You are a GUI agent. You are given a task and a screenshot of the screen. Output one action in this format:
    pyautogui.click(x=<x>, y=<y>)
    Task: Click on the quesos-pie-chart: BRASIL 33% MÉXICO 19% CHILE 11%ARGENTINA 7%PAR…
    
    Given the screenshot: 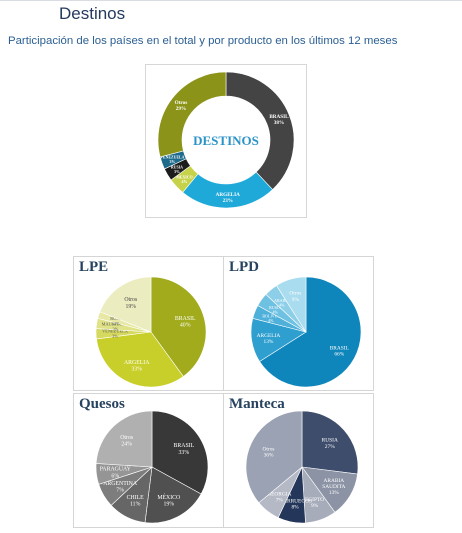 What is the action you would take?
    pyautogui.click(x=152, y=467)
    